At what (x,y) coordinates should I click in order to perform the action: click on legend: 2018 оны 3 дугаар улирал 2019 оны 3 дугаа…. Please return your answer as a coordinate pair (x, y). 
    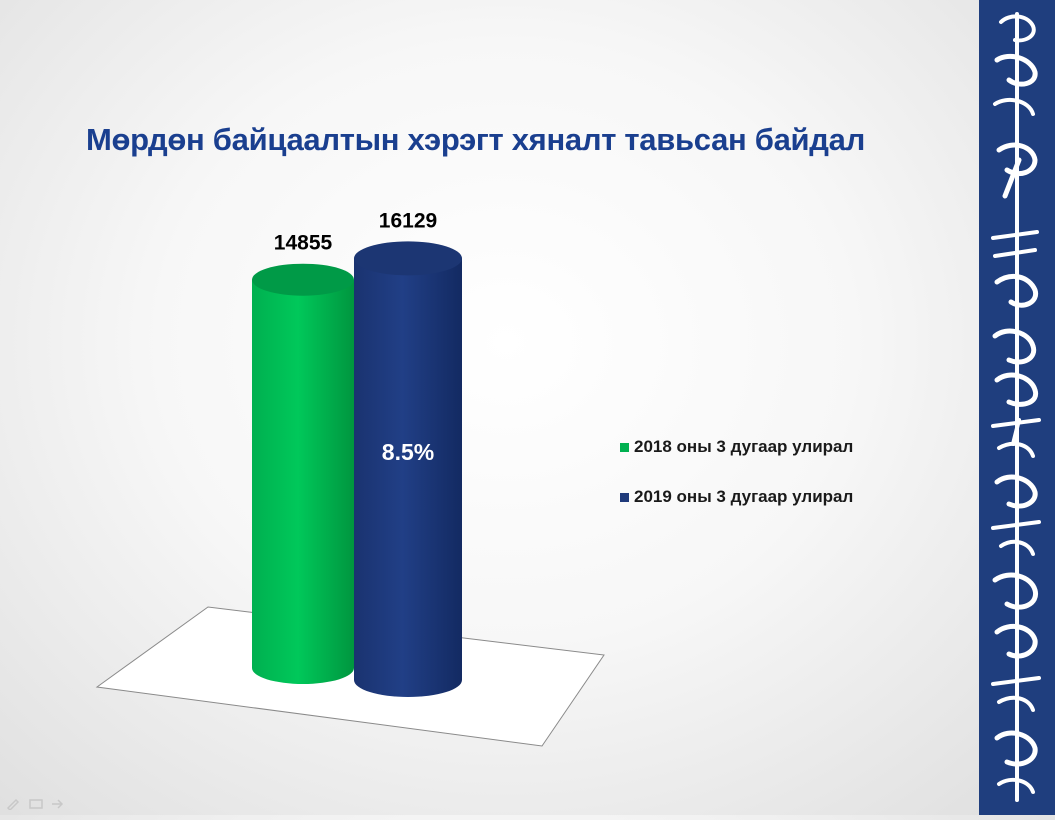
    Looking at the image, I should click on (736, 471).